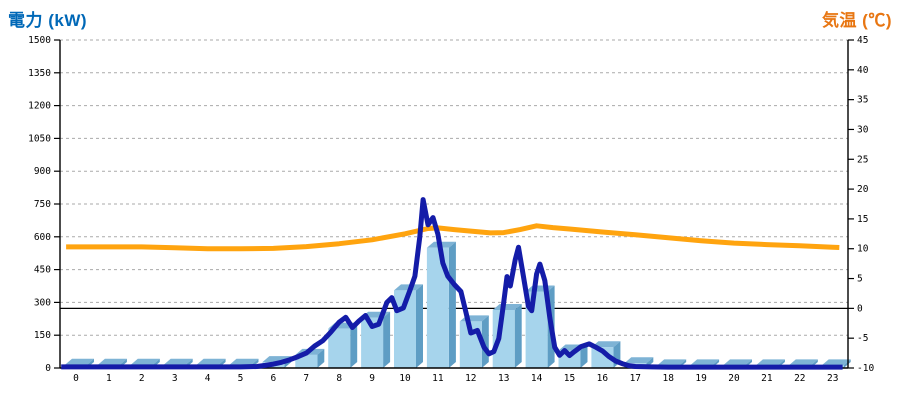 The height and width of the screenshot is (400, 900). Describe the element at coordinates (734, 378) in the screenshot. I see `x-axis-tick-label: 20` at that location.